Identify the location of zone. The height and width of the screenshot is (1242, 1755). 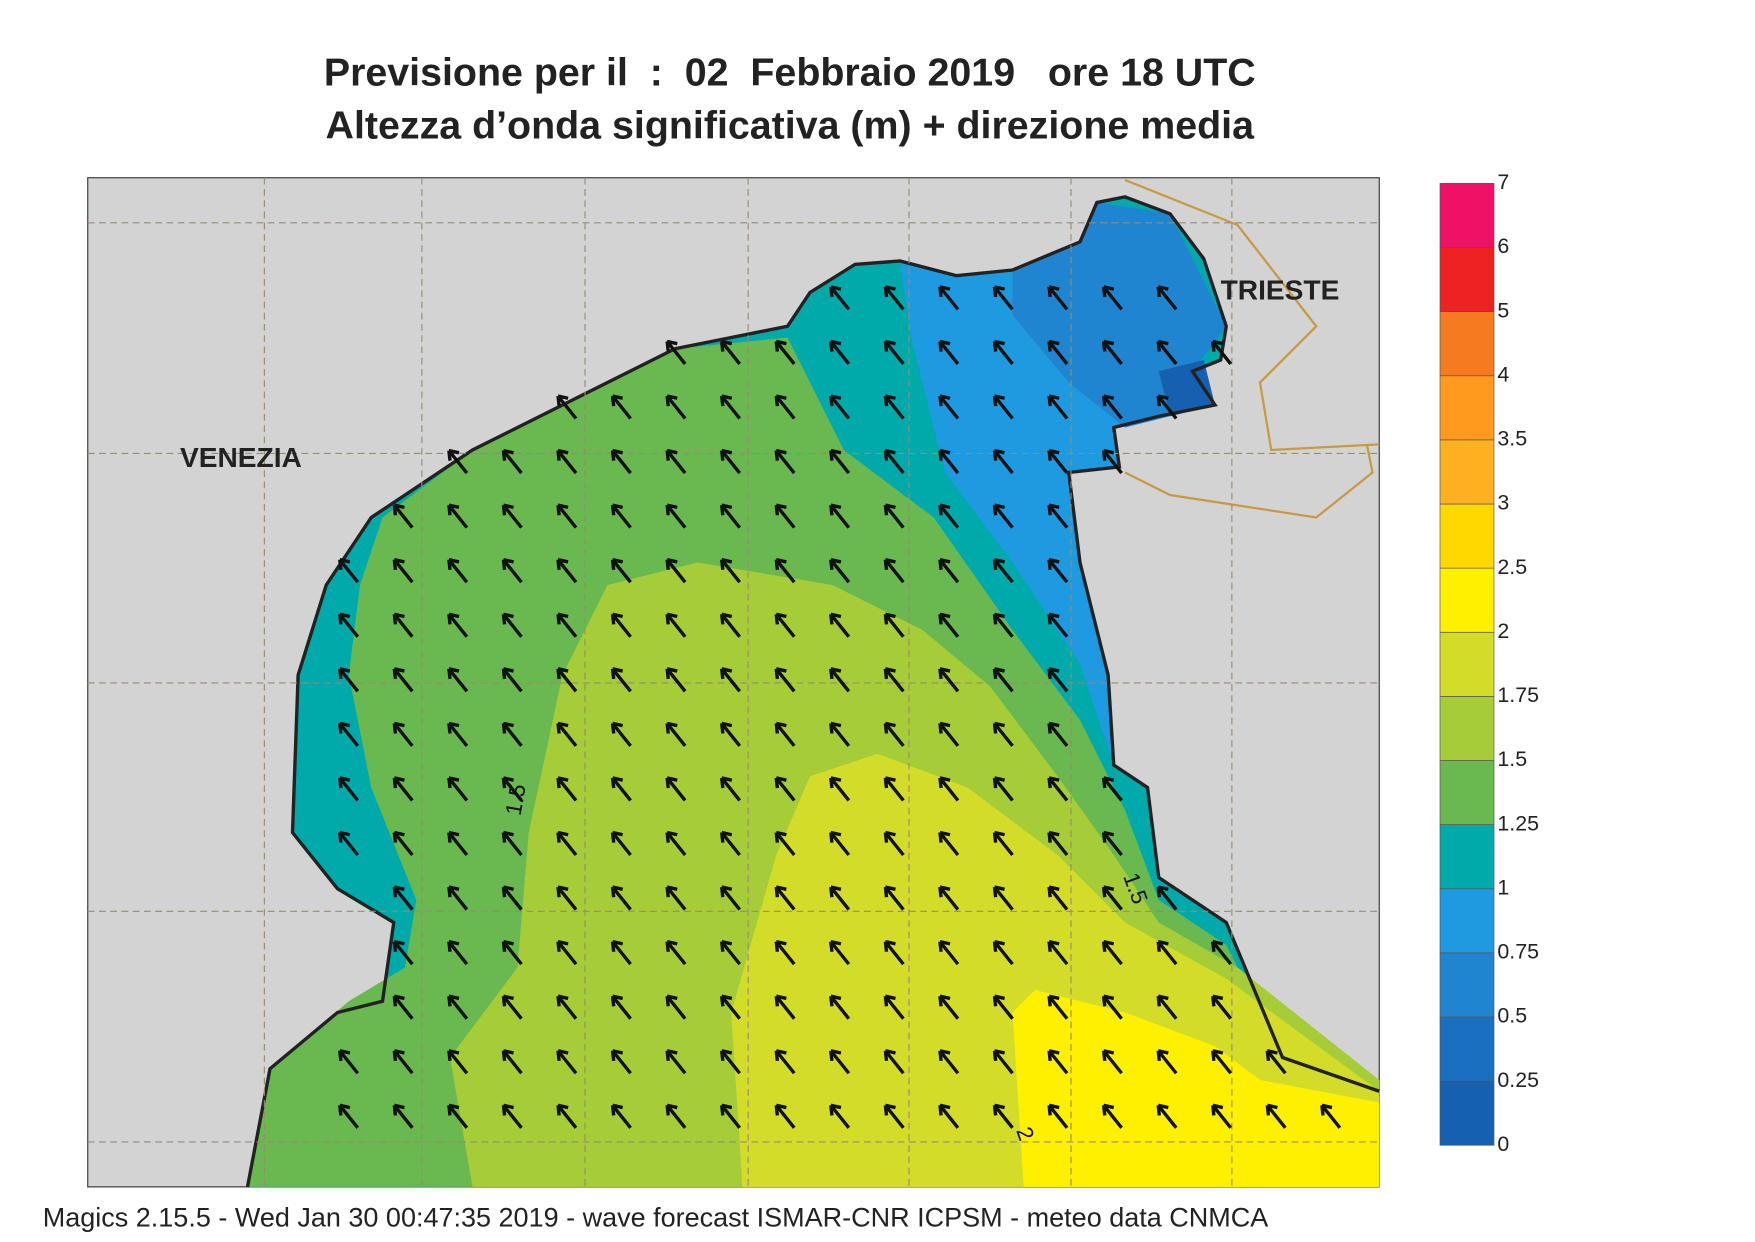
(1186, 388).